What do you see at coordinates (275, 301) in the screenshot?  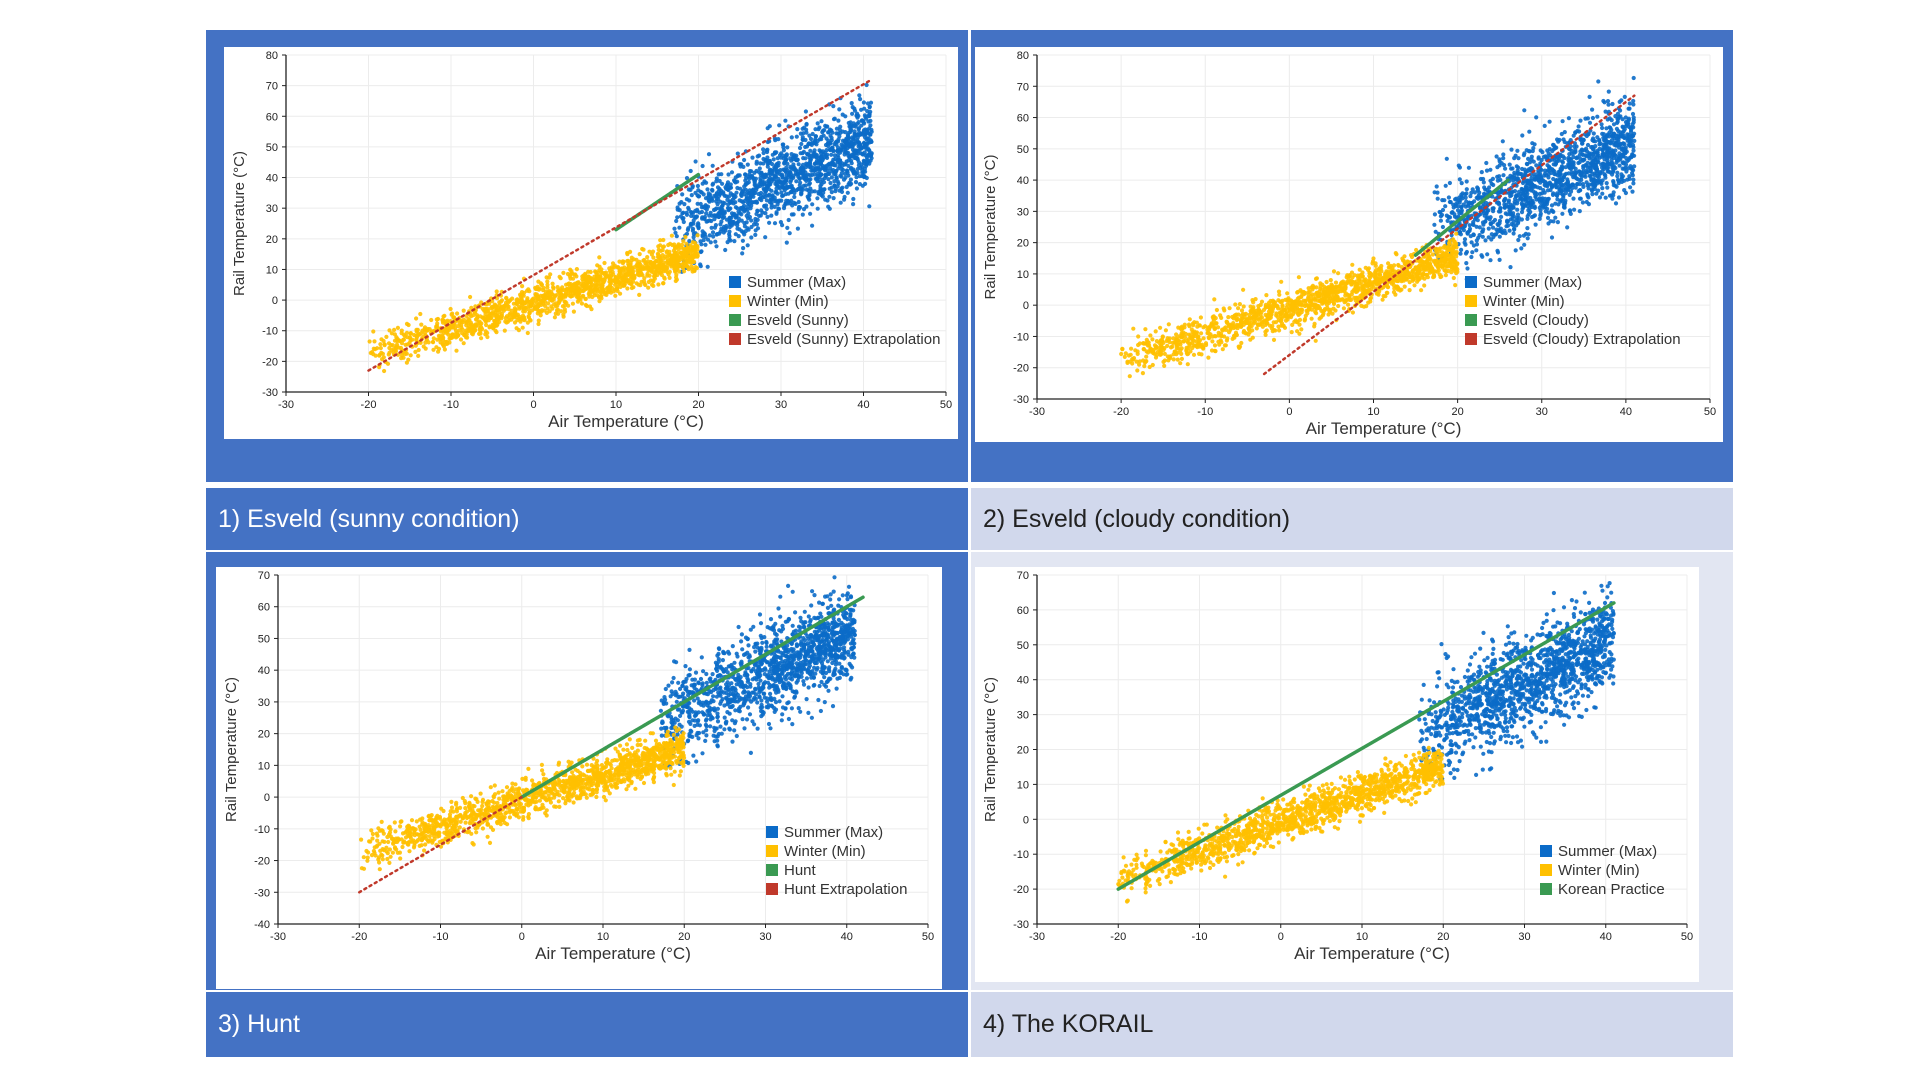 I see `y-tick-label: 0` at bounding box center [275, 301].